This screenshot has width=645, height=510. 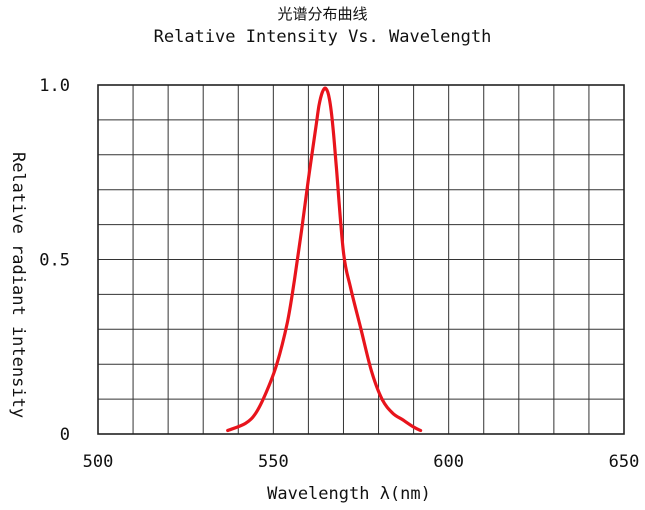 What do you see at coordinates (349, 494) in the screenshot?
I see `x-axis-label: Wavelength λ(nm)` at bounding box center [349, 494].